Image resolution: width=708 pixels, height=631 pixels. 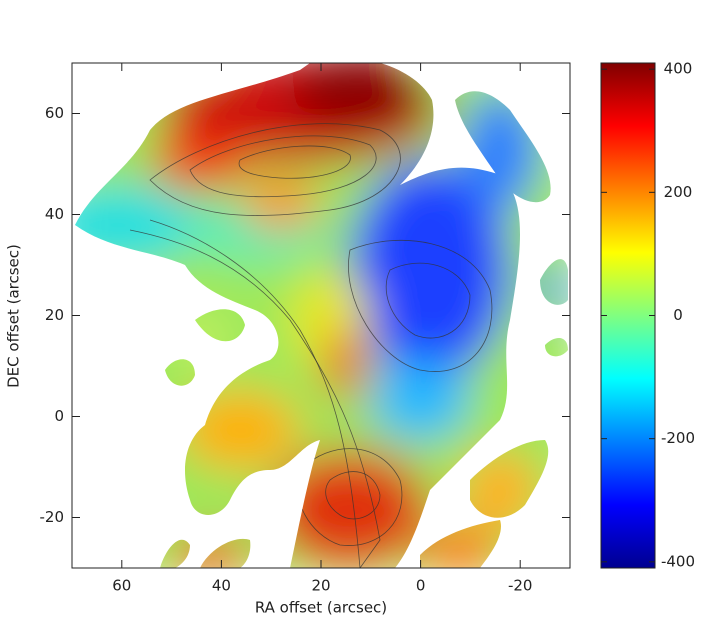 What do you see at coordinates (678, 192) in the screenshot?
I see `colorbar-tick-label: 200` at bounding box center [678, 192].